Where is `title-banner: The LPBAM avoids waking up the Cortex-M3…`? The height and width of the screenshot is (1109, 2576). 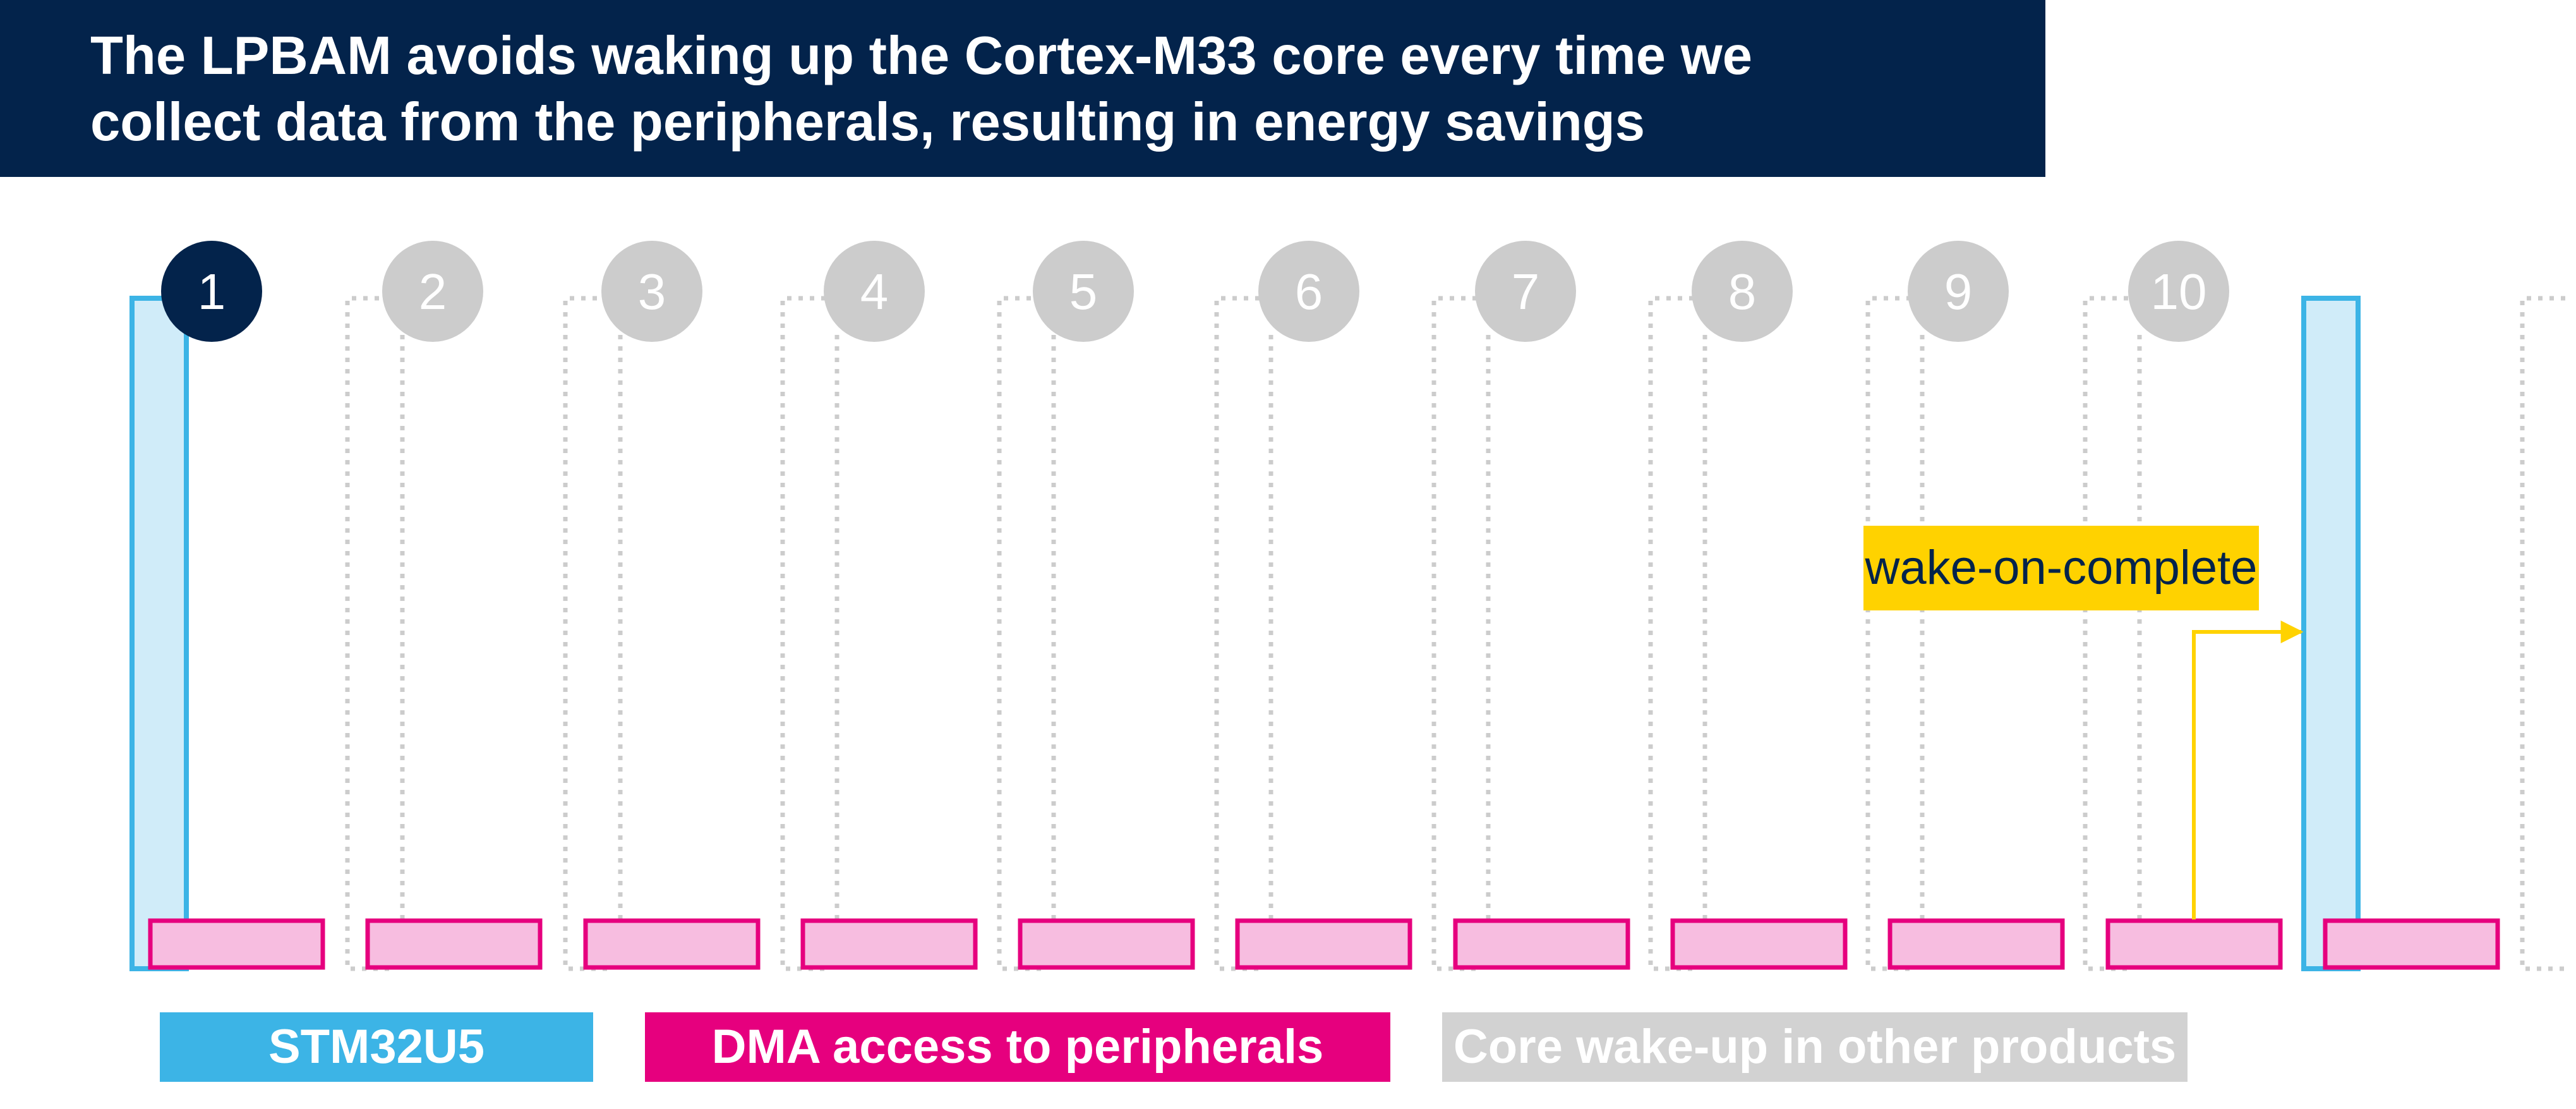 title-banner: The LPBAM avoids waking up the Cortex-M3… is located at coordinates (1022, 89).